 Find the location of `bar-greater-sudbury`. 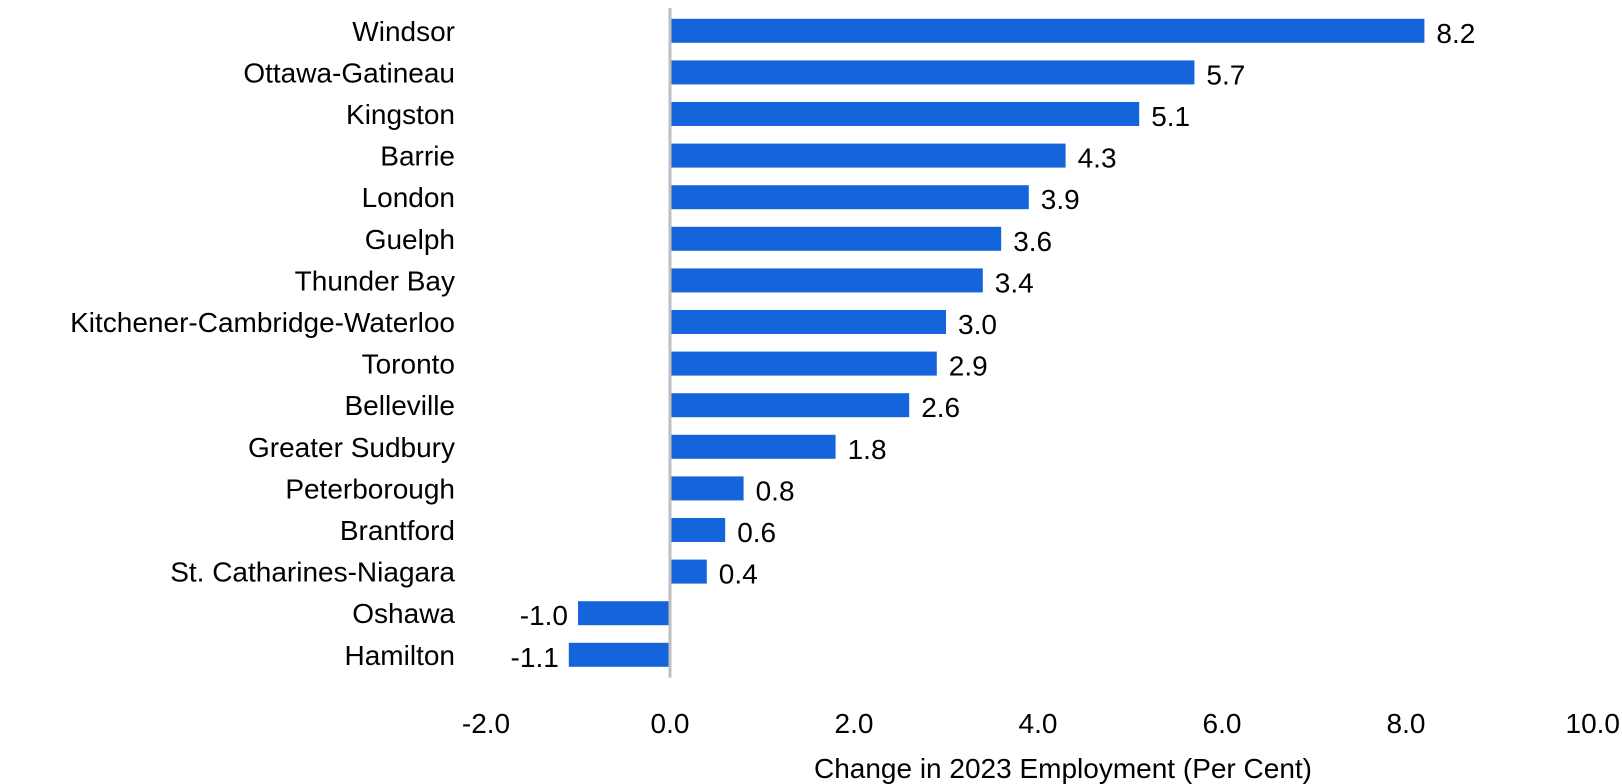

bar-greater-sudbury is located at coordinates (753, 446).